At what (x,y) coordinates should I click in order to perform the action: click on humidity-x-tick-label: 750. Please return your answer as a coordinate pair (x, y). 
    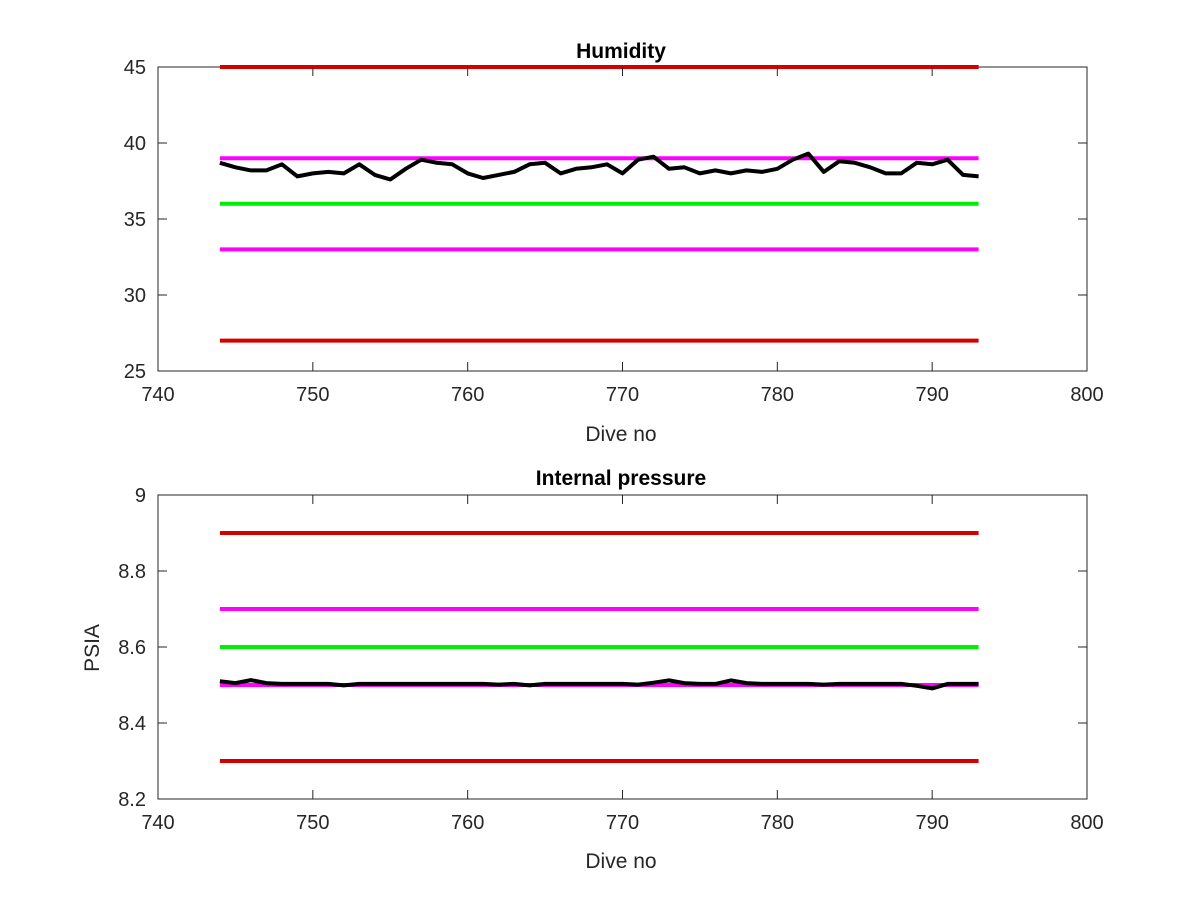
    Looking at the image, I should click on (312, 395).